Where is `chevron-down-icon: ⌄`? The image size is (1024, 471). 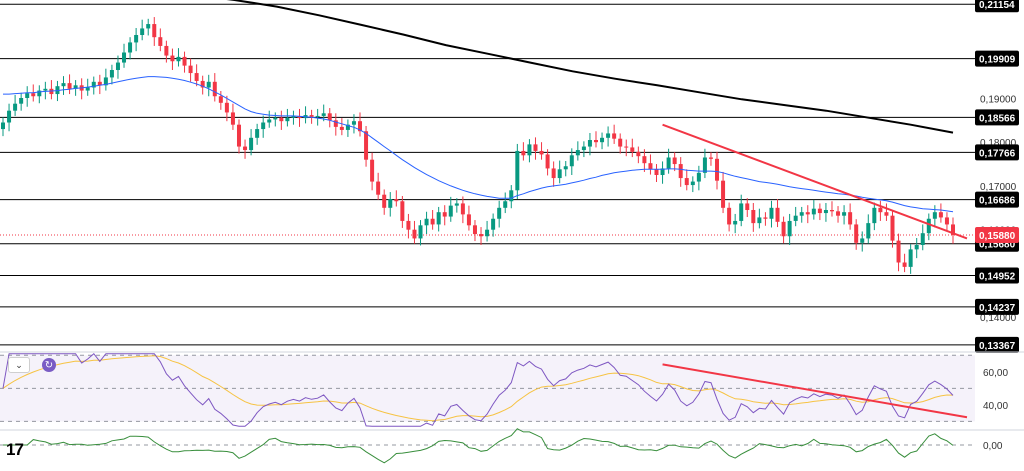 chevron-down-icon: ⌄ is located at coordinates (19, 364).